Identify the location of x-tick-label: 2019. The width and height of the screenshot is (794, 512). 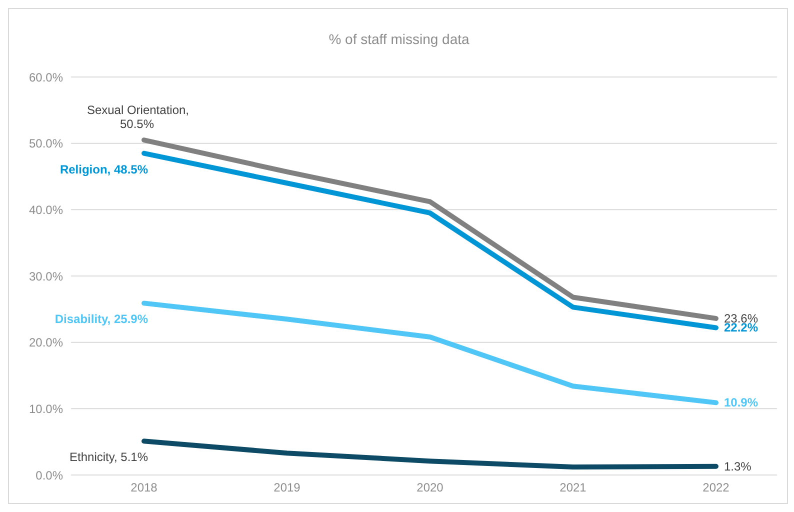
(287, 487).